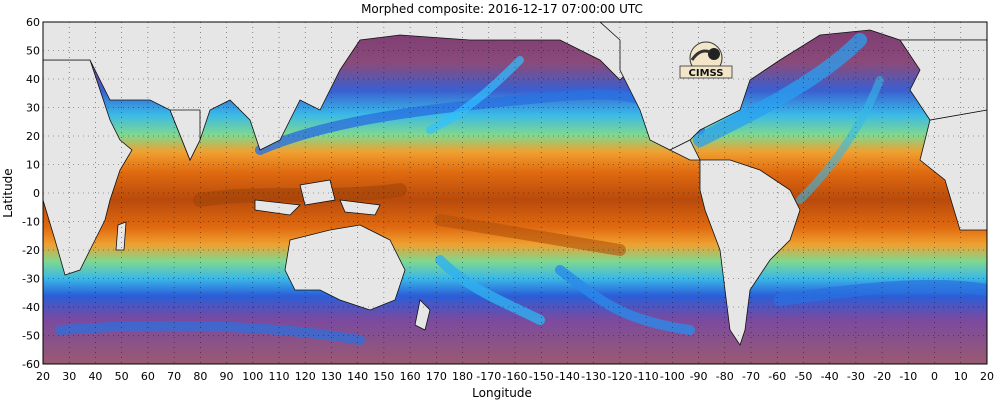 The image size is (1004, 410). I want to click on new-zealand, so click(422, 315).